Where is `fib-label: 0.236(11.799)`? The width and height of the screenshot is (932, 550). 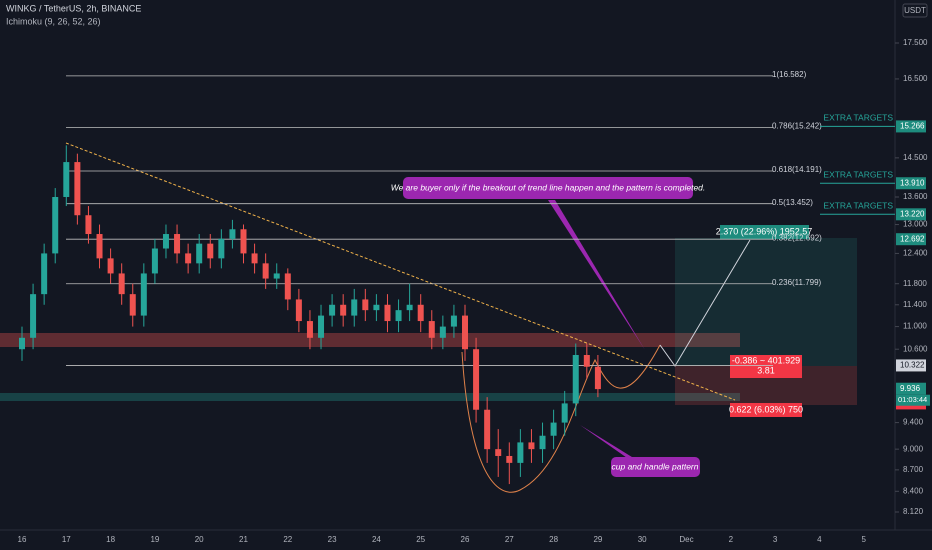 fib-label: 0.236(11.799) is located at coordinates (797, 282).